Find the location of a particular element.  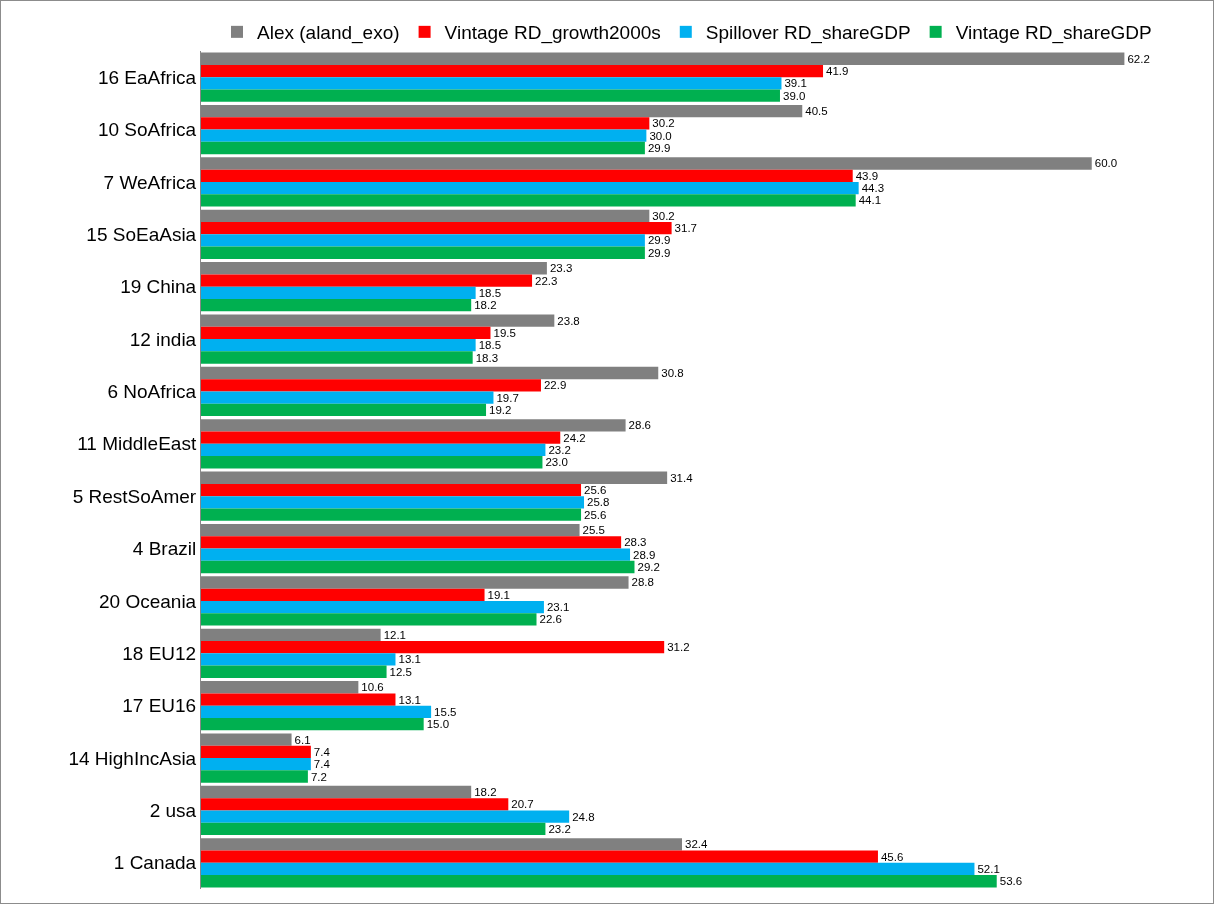

data-label: 28.6 is located at coordinates (639, 425).